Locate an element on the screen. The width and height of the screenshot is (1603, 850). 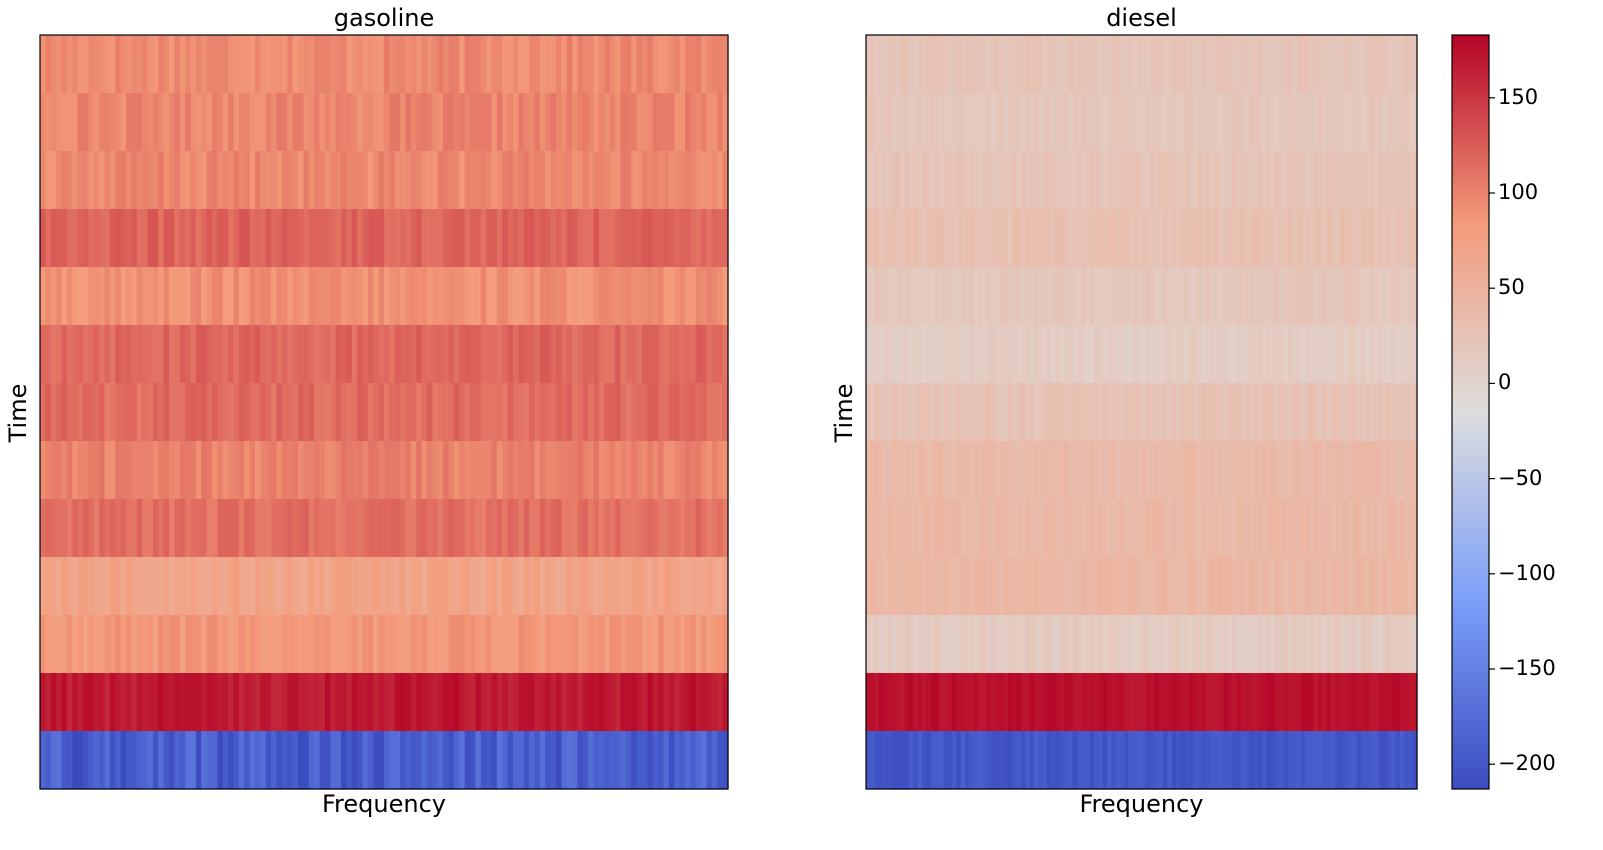
colorbar-tick-label: 150 is located at coordinates (1518, 96).